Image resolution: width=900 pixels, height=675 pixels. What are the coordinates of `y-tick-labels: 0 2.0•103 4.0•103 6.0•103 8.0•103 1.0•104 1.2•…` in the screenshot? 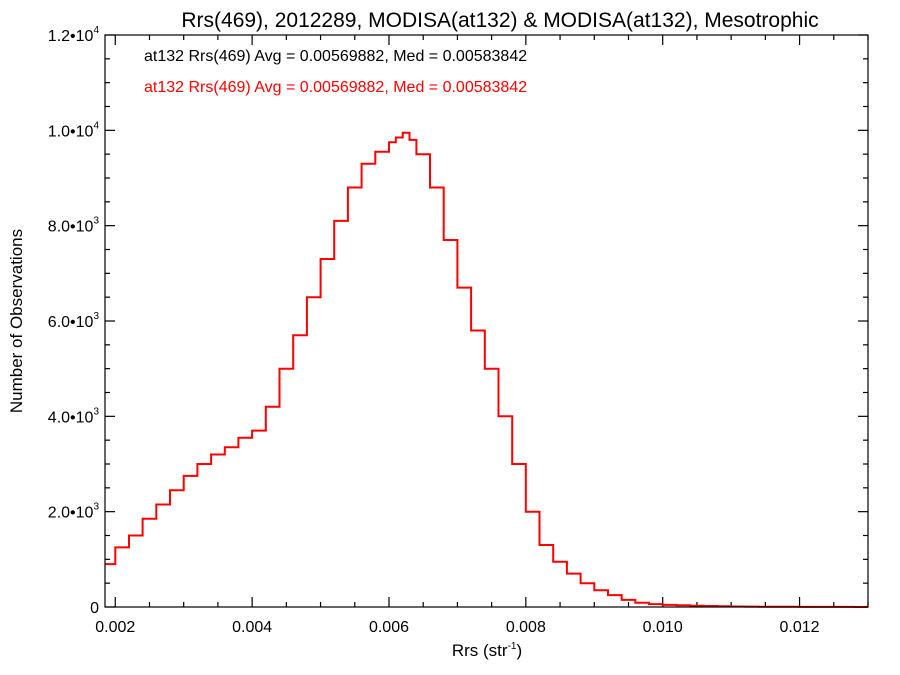 It's located at (74, 321).